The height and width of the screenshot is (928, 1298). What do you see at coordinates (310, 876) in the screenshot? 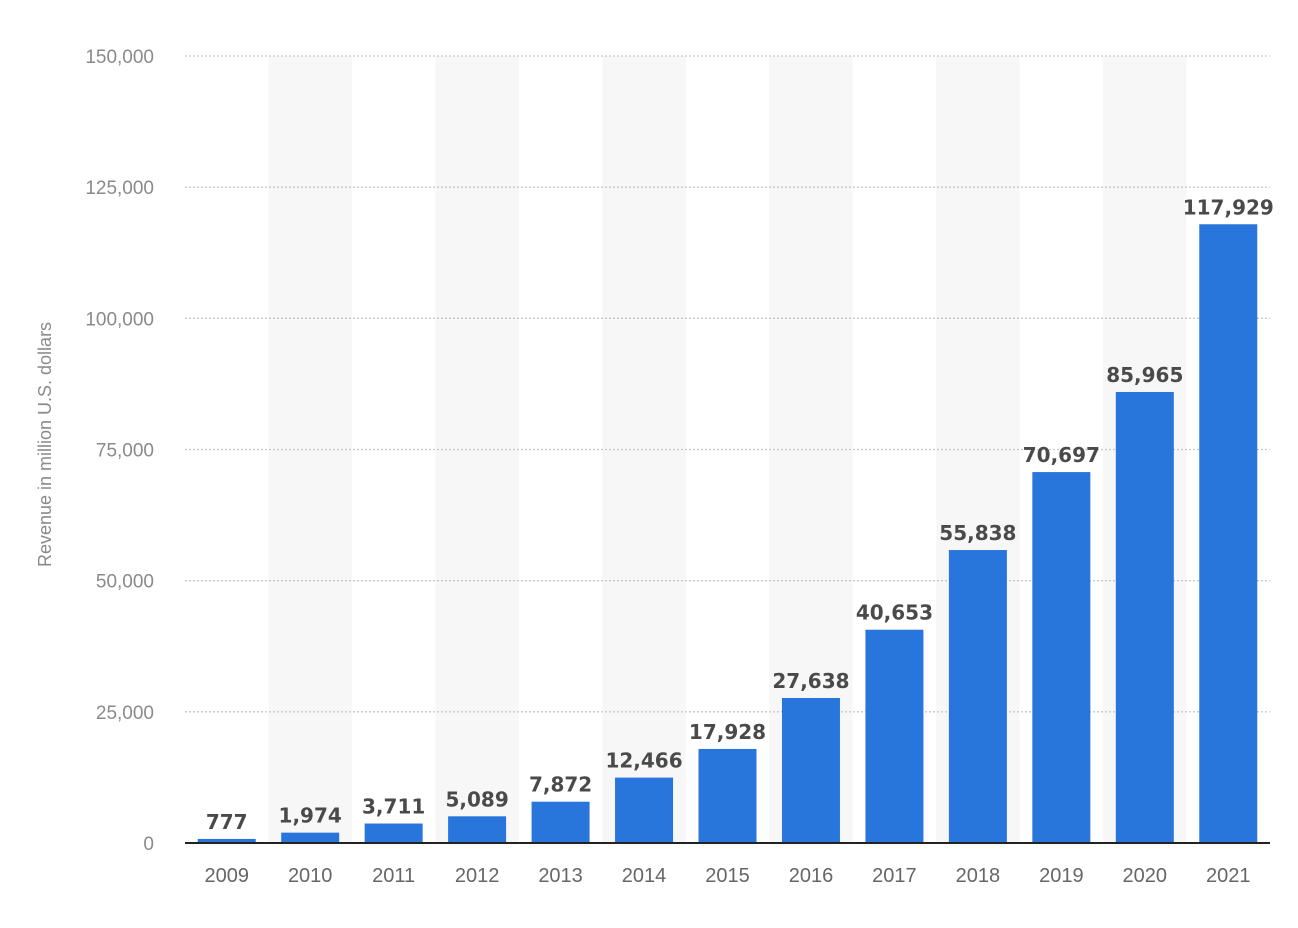
I see `x-tick-label: 2010` at bounding box center [310, 876].